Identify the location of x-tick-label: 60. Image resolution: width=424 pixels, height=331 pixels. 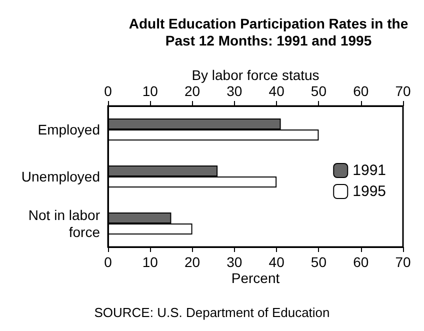
(361, 262).